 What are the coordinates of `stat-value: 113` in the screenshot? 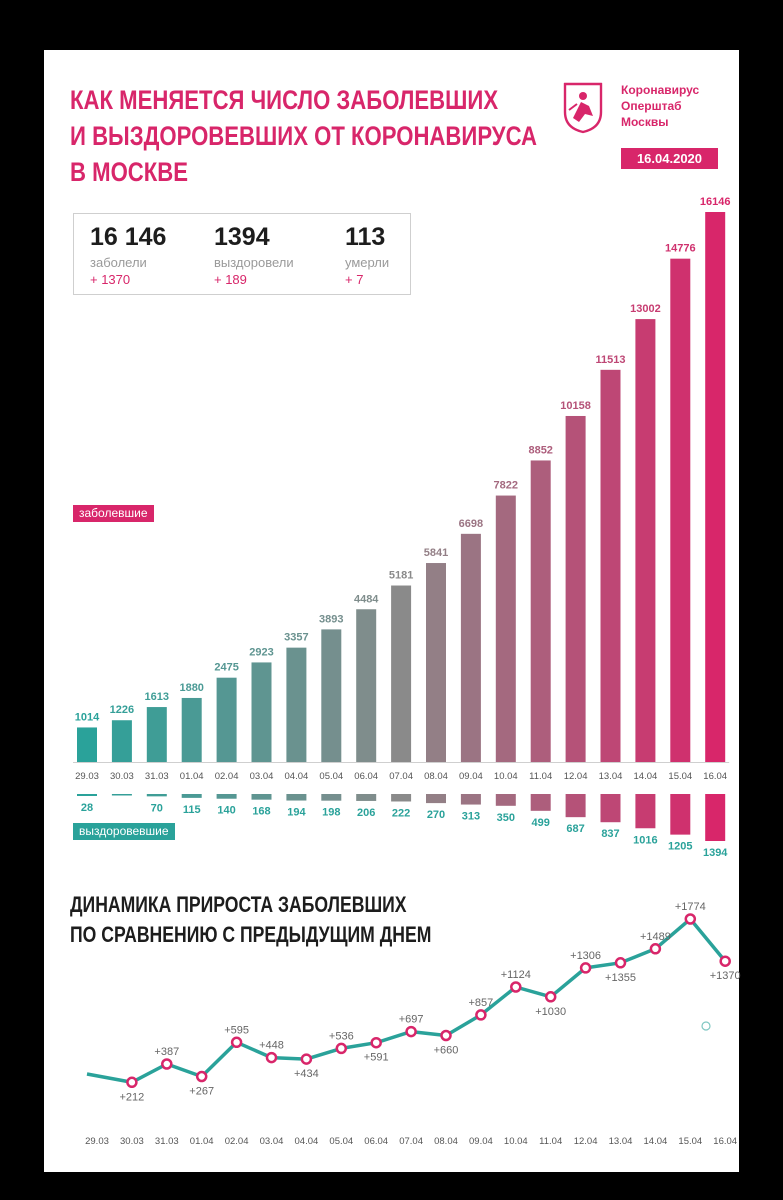 It's located at (365, 237).